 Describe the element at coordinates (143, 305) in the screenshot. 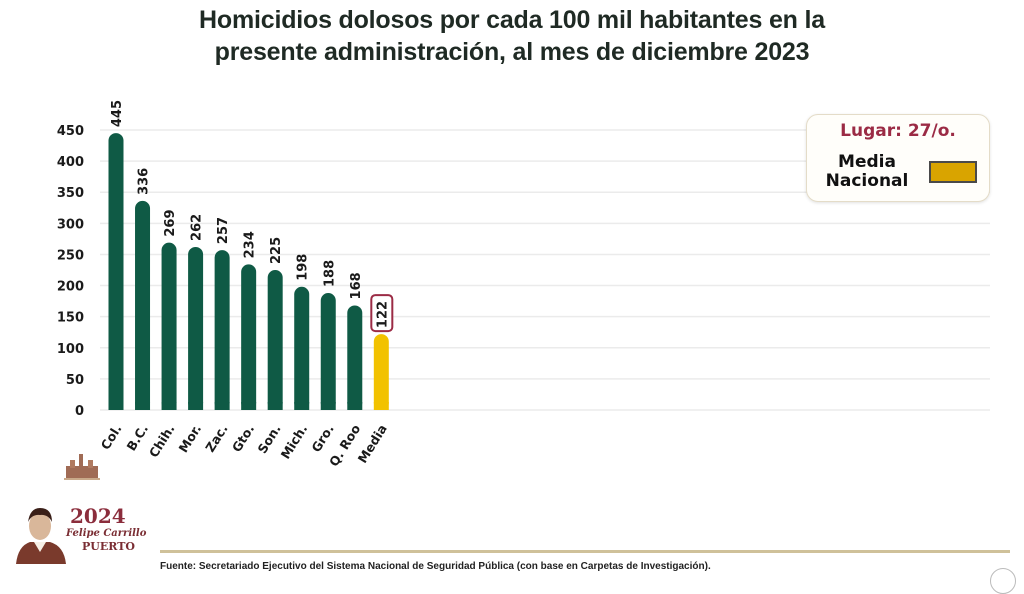

I see `bar-bc` at that location.